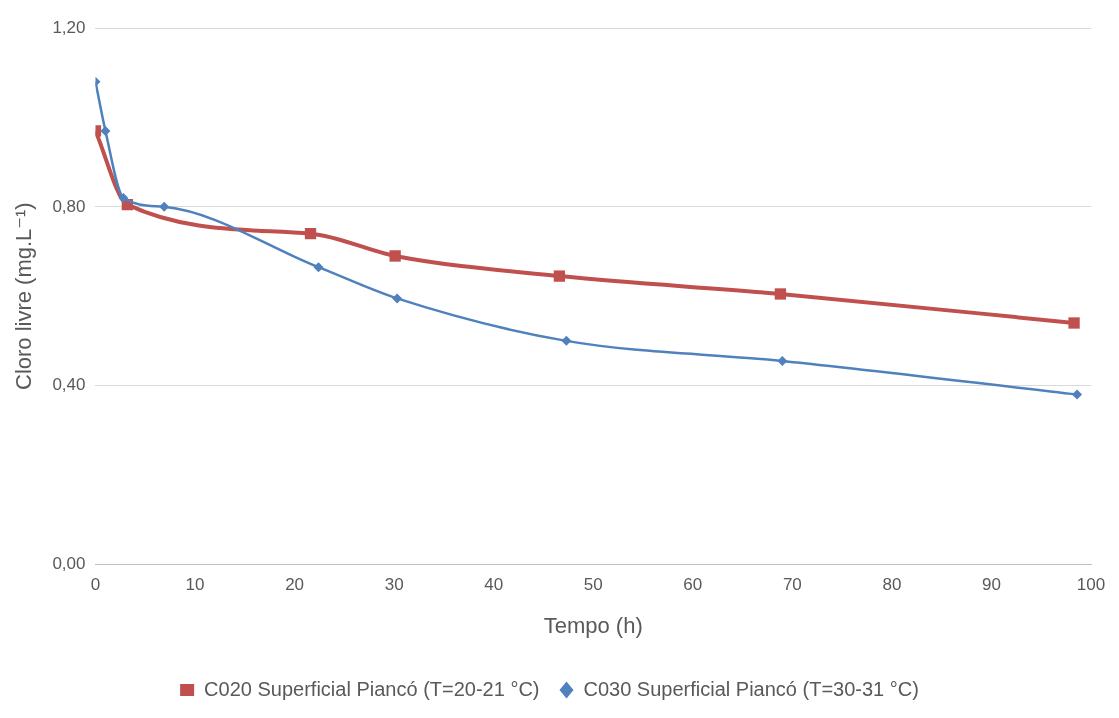 The width and height of the screenshot is (1119, 718). Describe the element at coordinates (1091, 585) in the screenshot. I see `x-tick-label: 100` at that location.